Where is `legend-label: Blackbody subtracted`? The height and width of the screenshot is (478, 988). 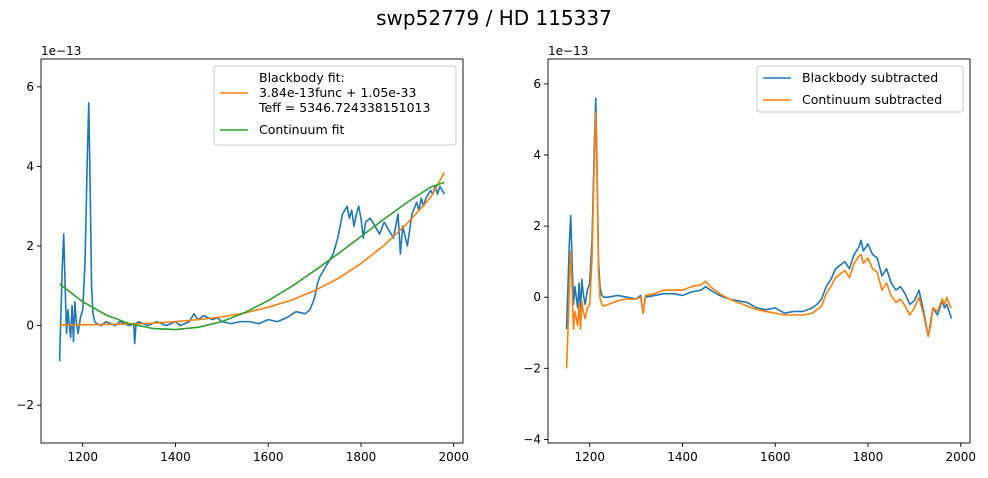 legend-label: Blackbody subtracted is located at coordinates (870, 77).